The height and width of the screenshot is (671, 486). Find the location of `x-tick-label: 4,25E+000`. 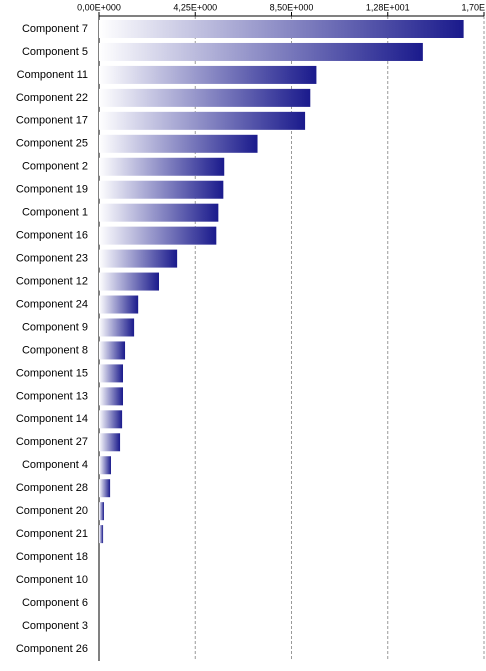

x-tick-label: 4,25E+000 is located at coordinates (195, 7).